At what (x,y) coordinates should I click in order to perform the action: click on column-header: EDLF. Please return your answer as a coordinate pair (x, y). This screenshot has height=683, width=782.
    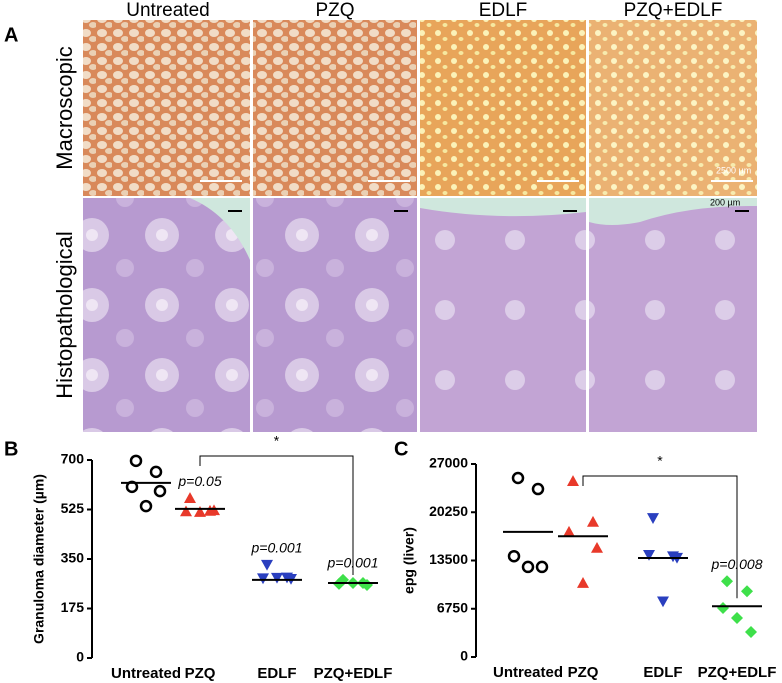
    Looking at the image, I should click on (503, 10).